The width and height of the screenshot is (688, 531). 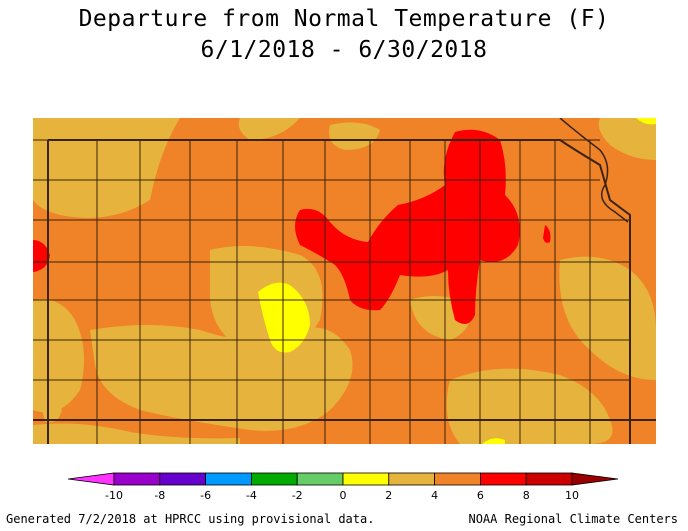 What do you see at coordinates (297, 495) in the screenshot?
I see `legend-tick-label: -2` at bounding box center [297, 495].